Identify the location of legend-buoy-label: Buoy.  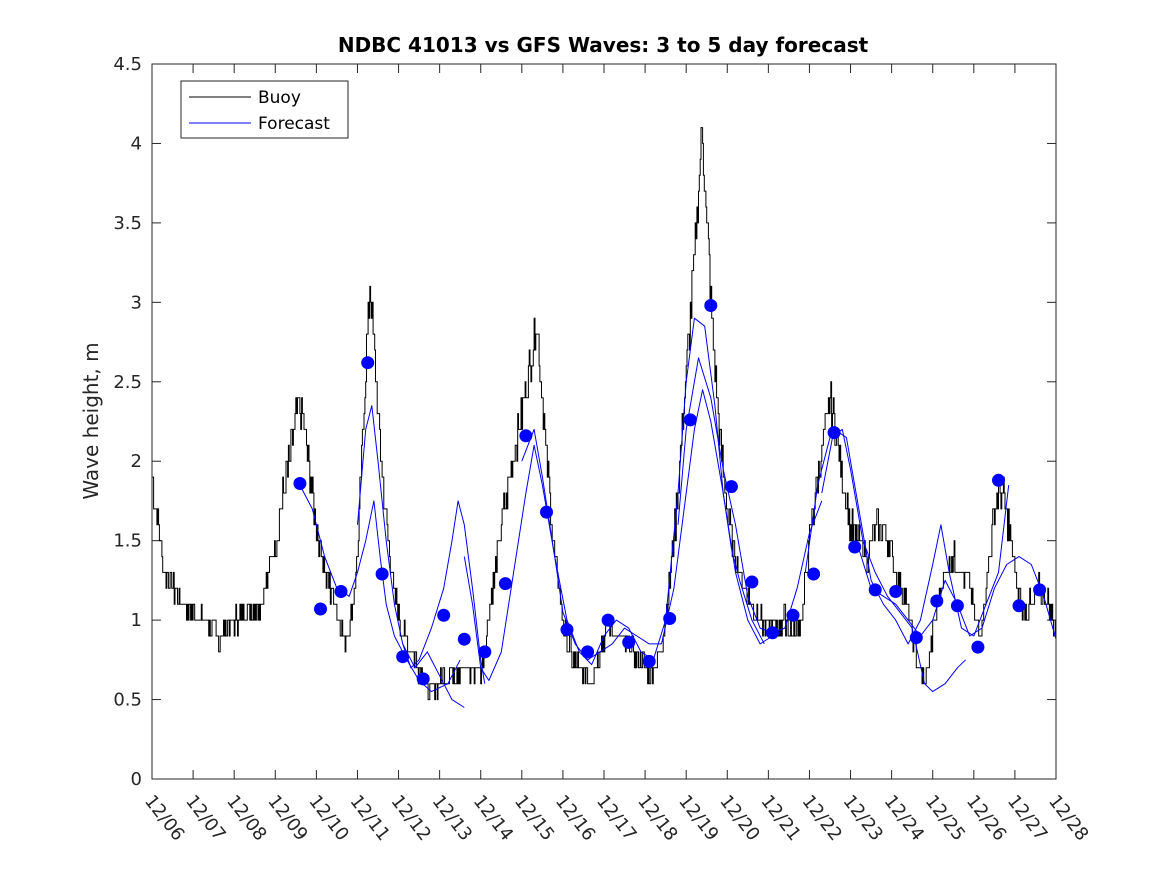
(279, 98).